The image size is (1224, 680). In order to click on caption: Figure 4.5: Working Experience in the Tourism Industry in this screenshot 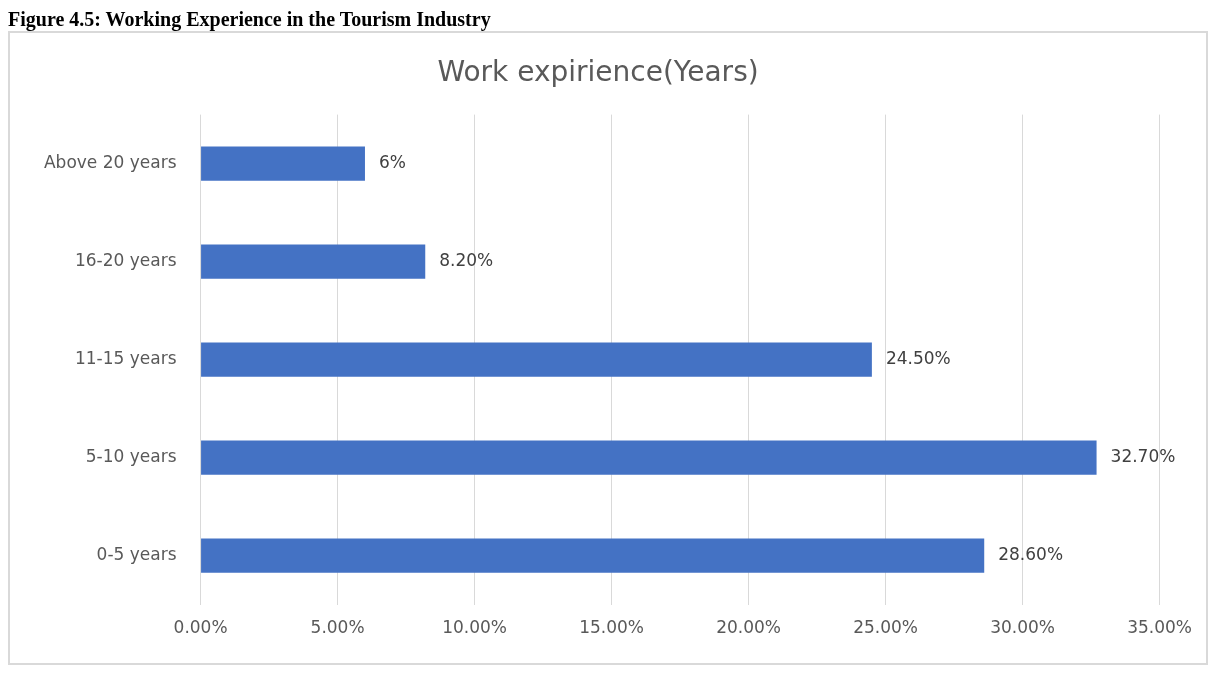, I will do `click(250, 19)`.